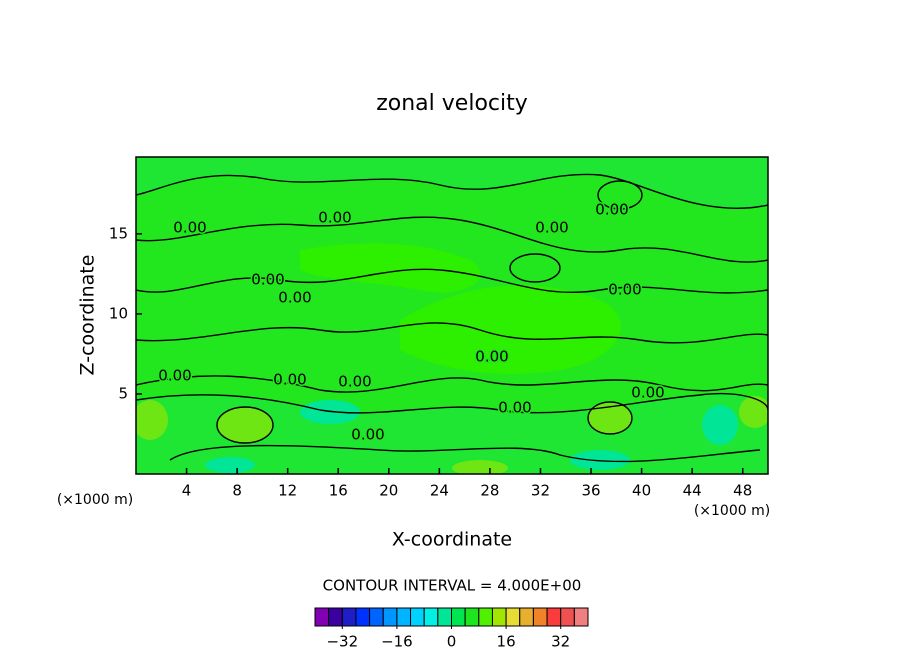  I want to click on x-tick-label: 28, so click(489, 491).